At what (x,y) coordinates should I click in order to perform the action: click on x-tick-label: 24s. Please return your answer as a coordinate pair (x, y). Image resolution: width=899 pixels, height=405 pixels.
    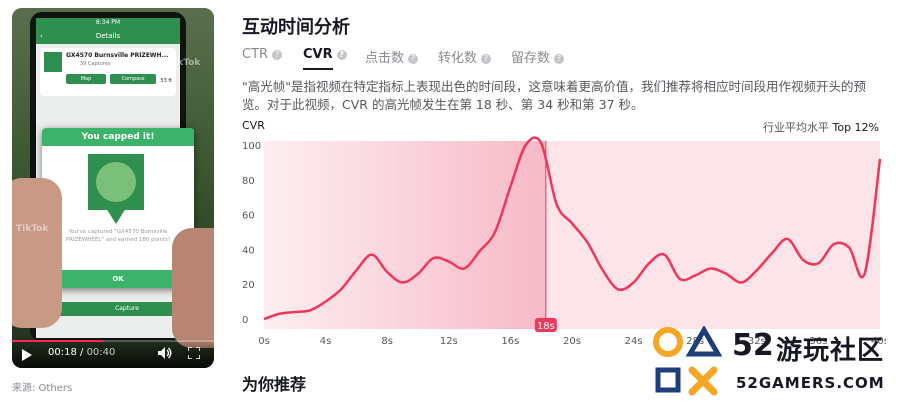
    Looking at the image, I should click on (634, 341).